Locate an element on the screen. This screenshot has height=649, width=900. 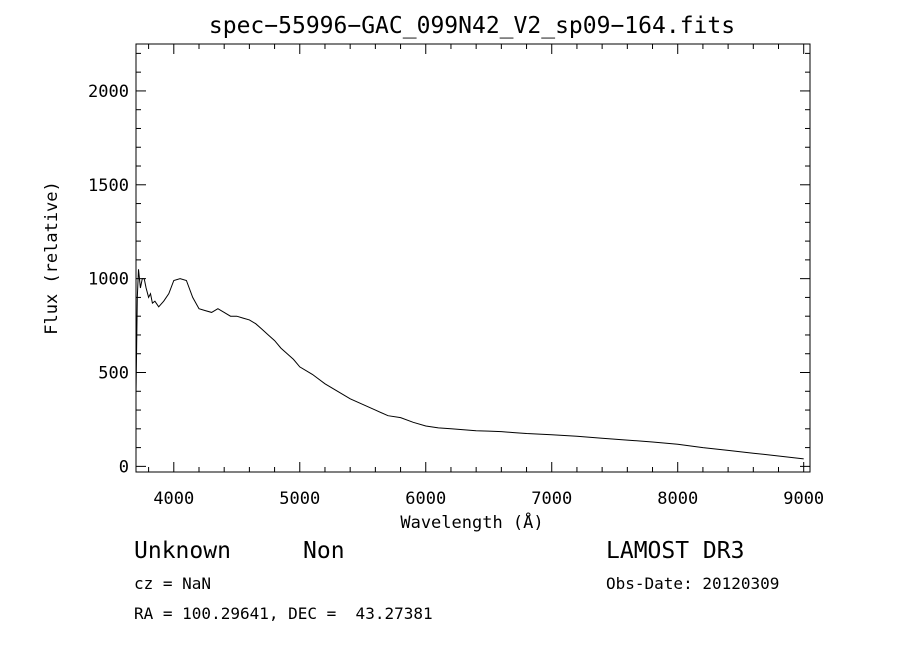
y-axis-tick-labels: 0 500 1000 1500 2000 is located at coordinates (108, 279).